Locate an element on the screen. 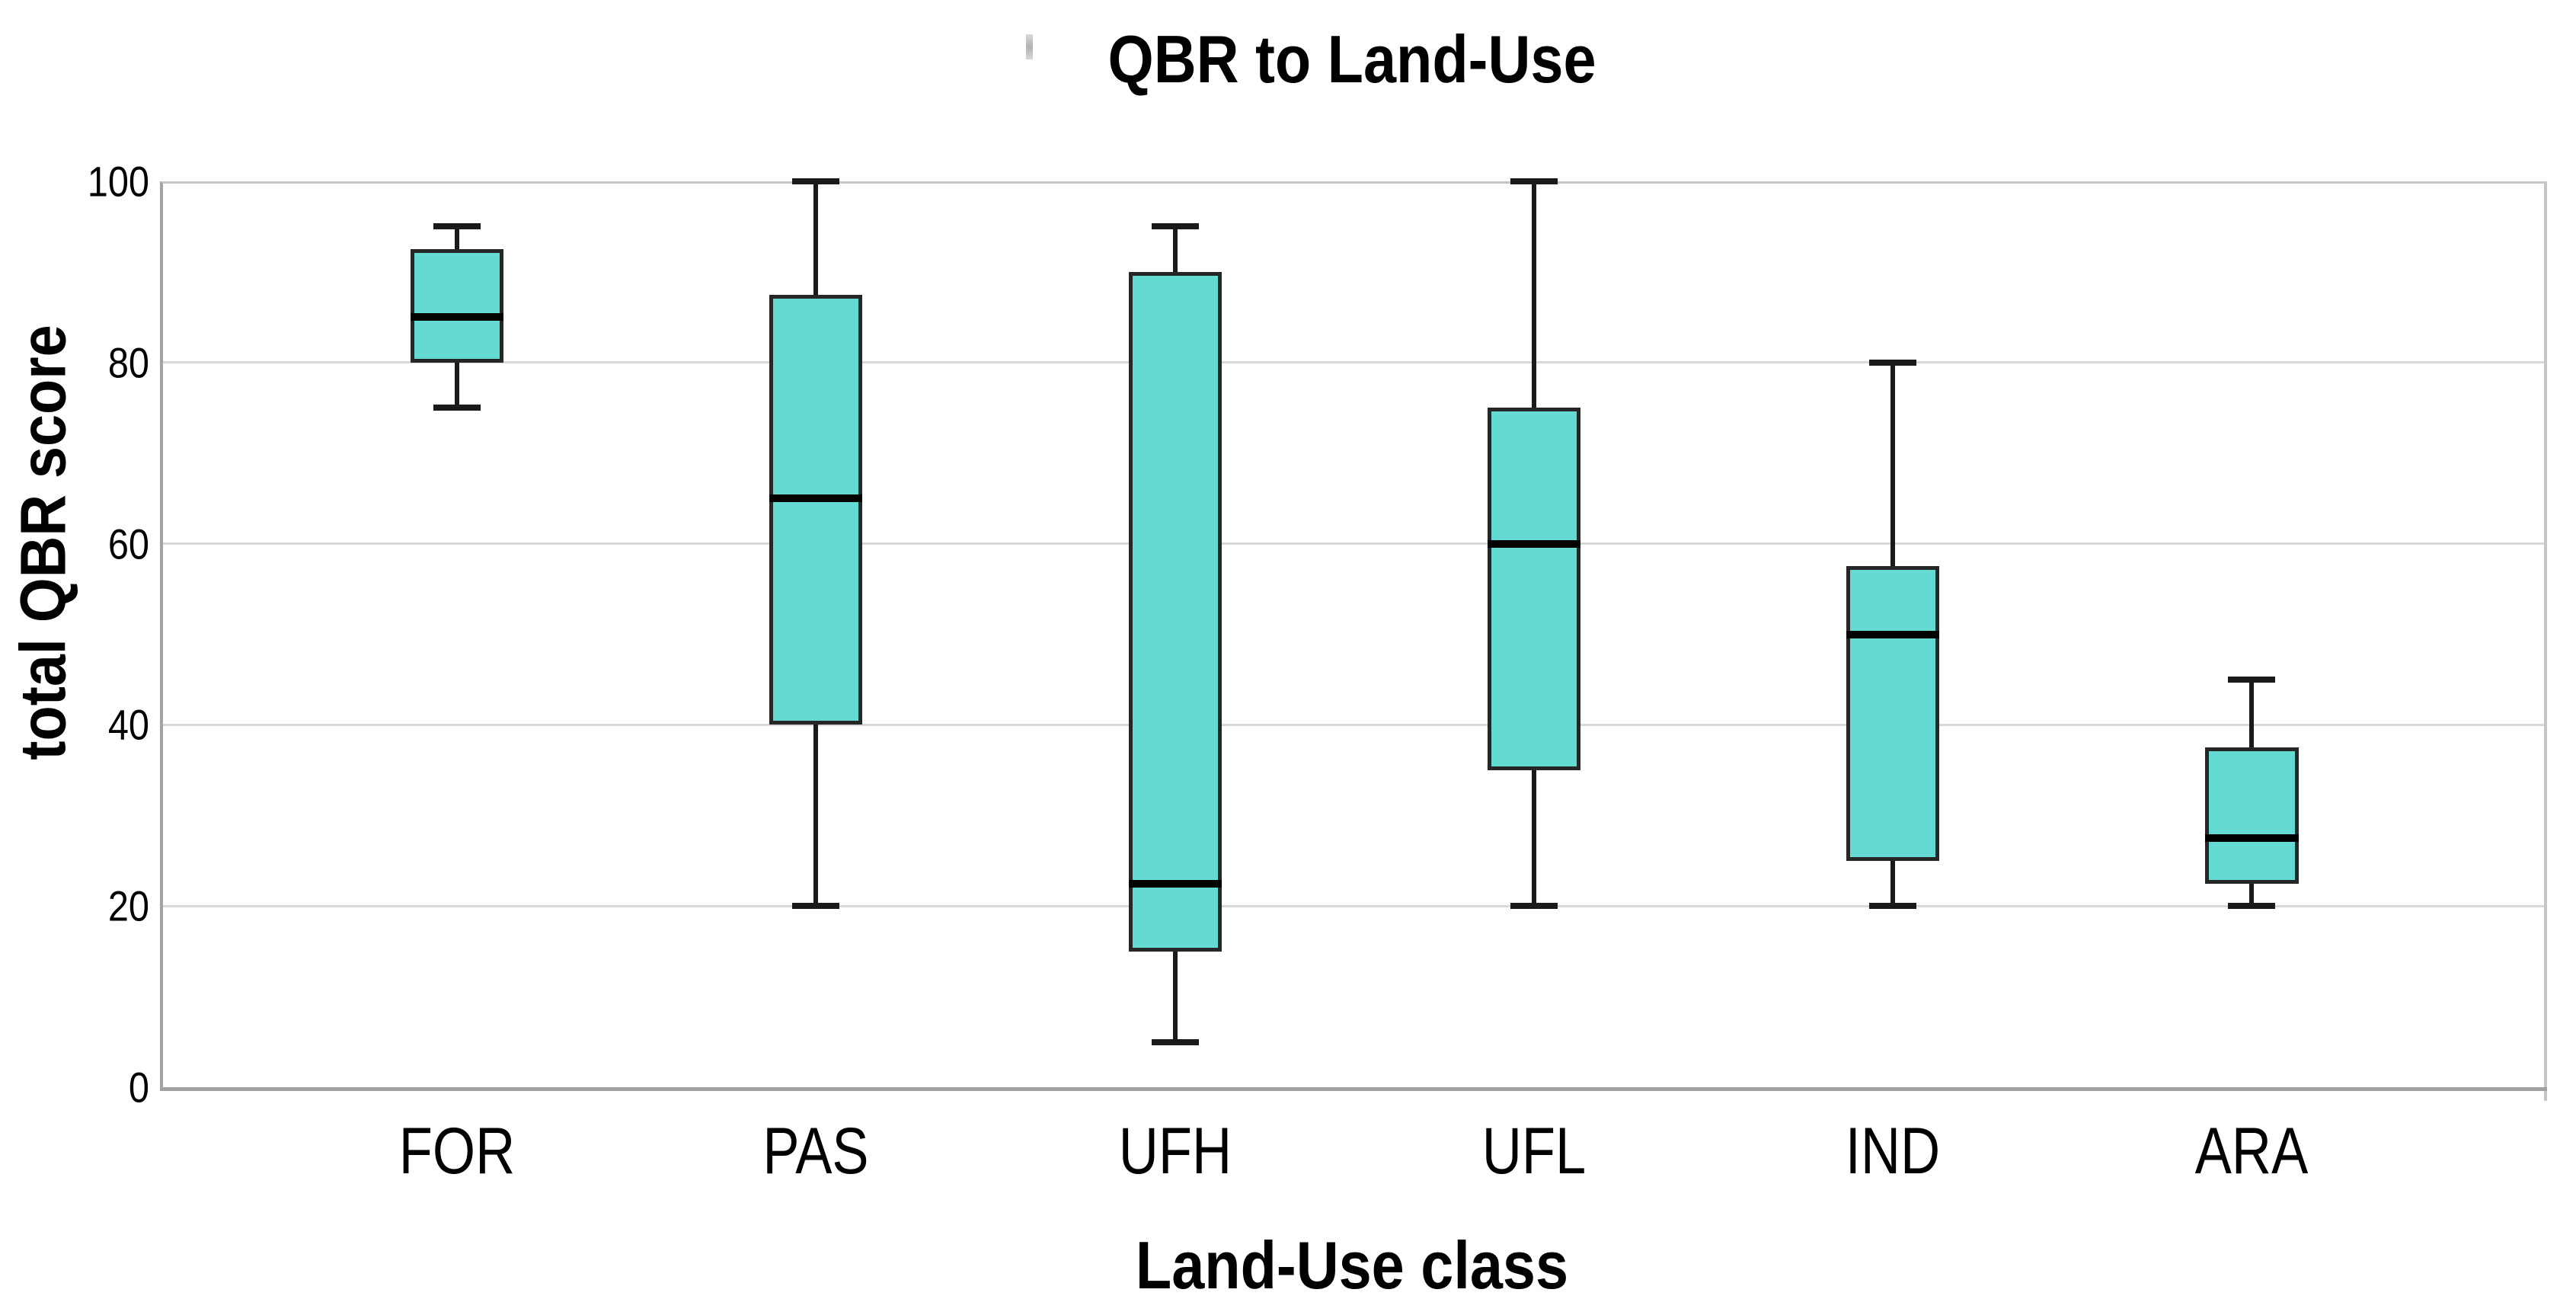 The height and width of the screenshot is (1315, 2576). box-ARA is located at coordinates (2252, 815).